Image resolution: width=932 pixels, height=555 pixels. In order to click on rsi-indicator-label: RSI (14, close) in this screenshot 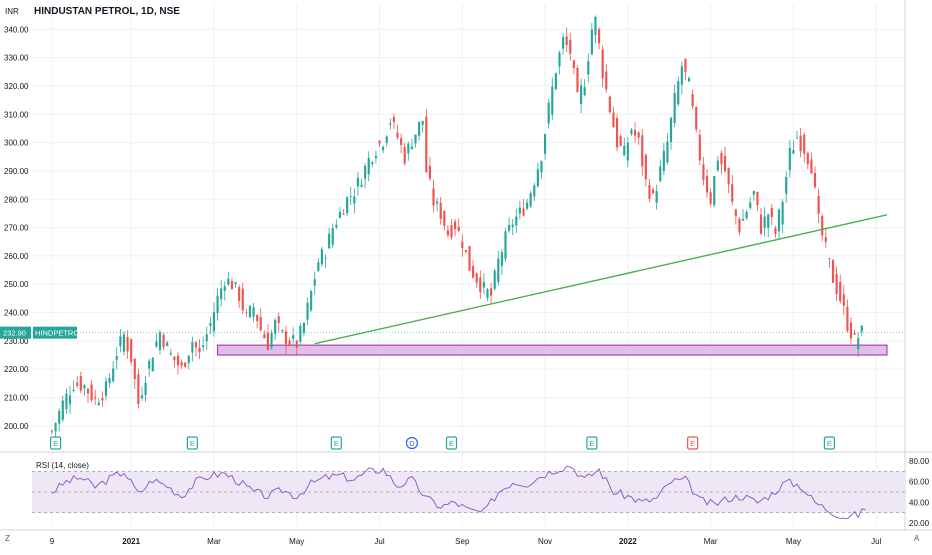, I will do `click(62, 465)`.